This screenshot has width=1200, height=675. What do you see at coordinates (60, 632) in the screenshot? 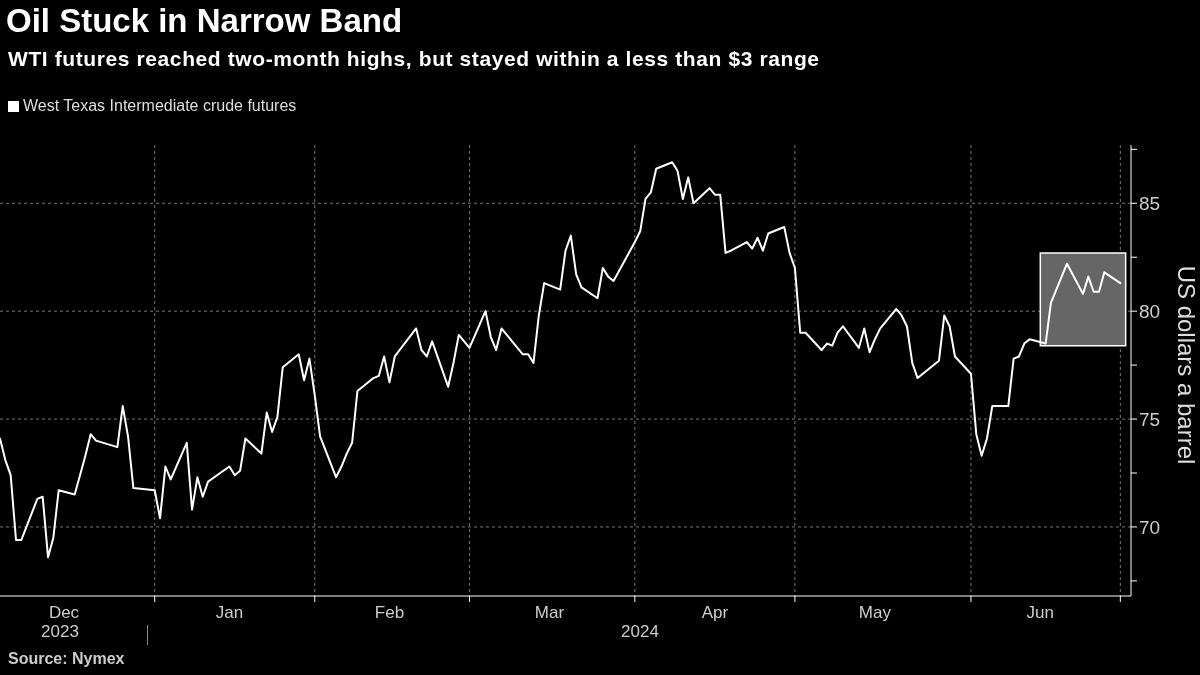
I see `text: 2023` at bounding box center [60, 632].